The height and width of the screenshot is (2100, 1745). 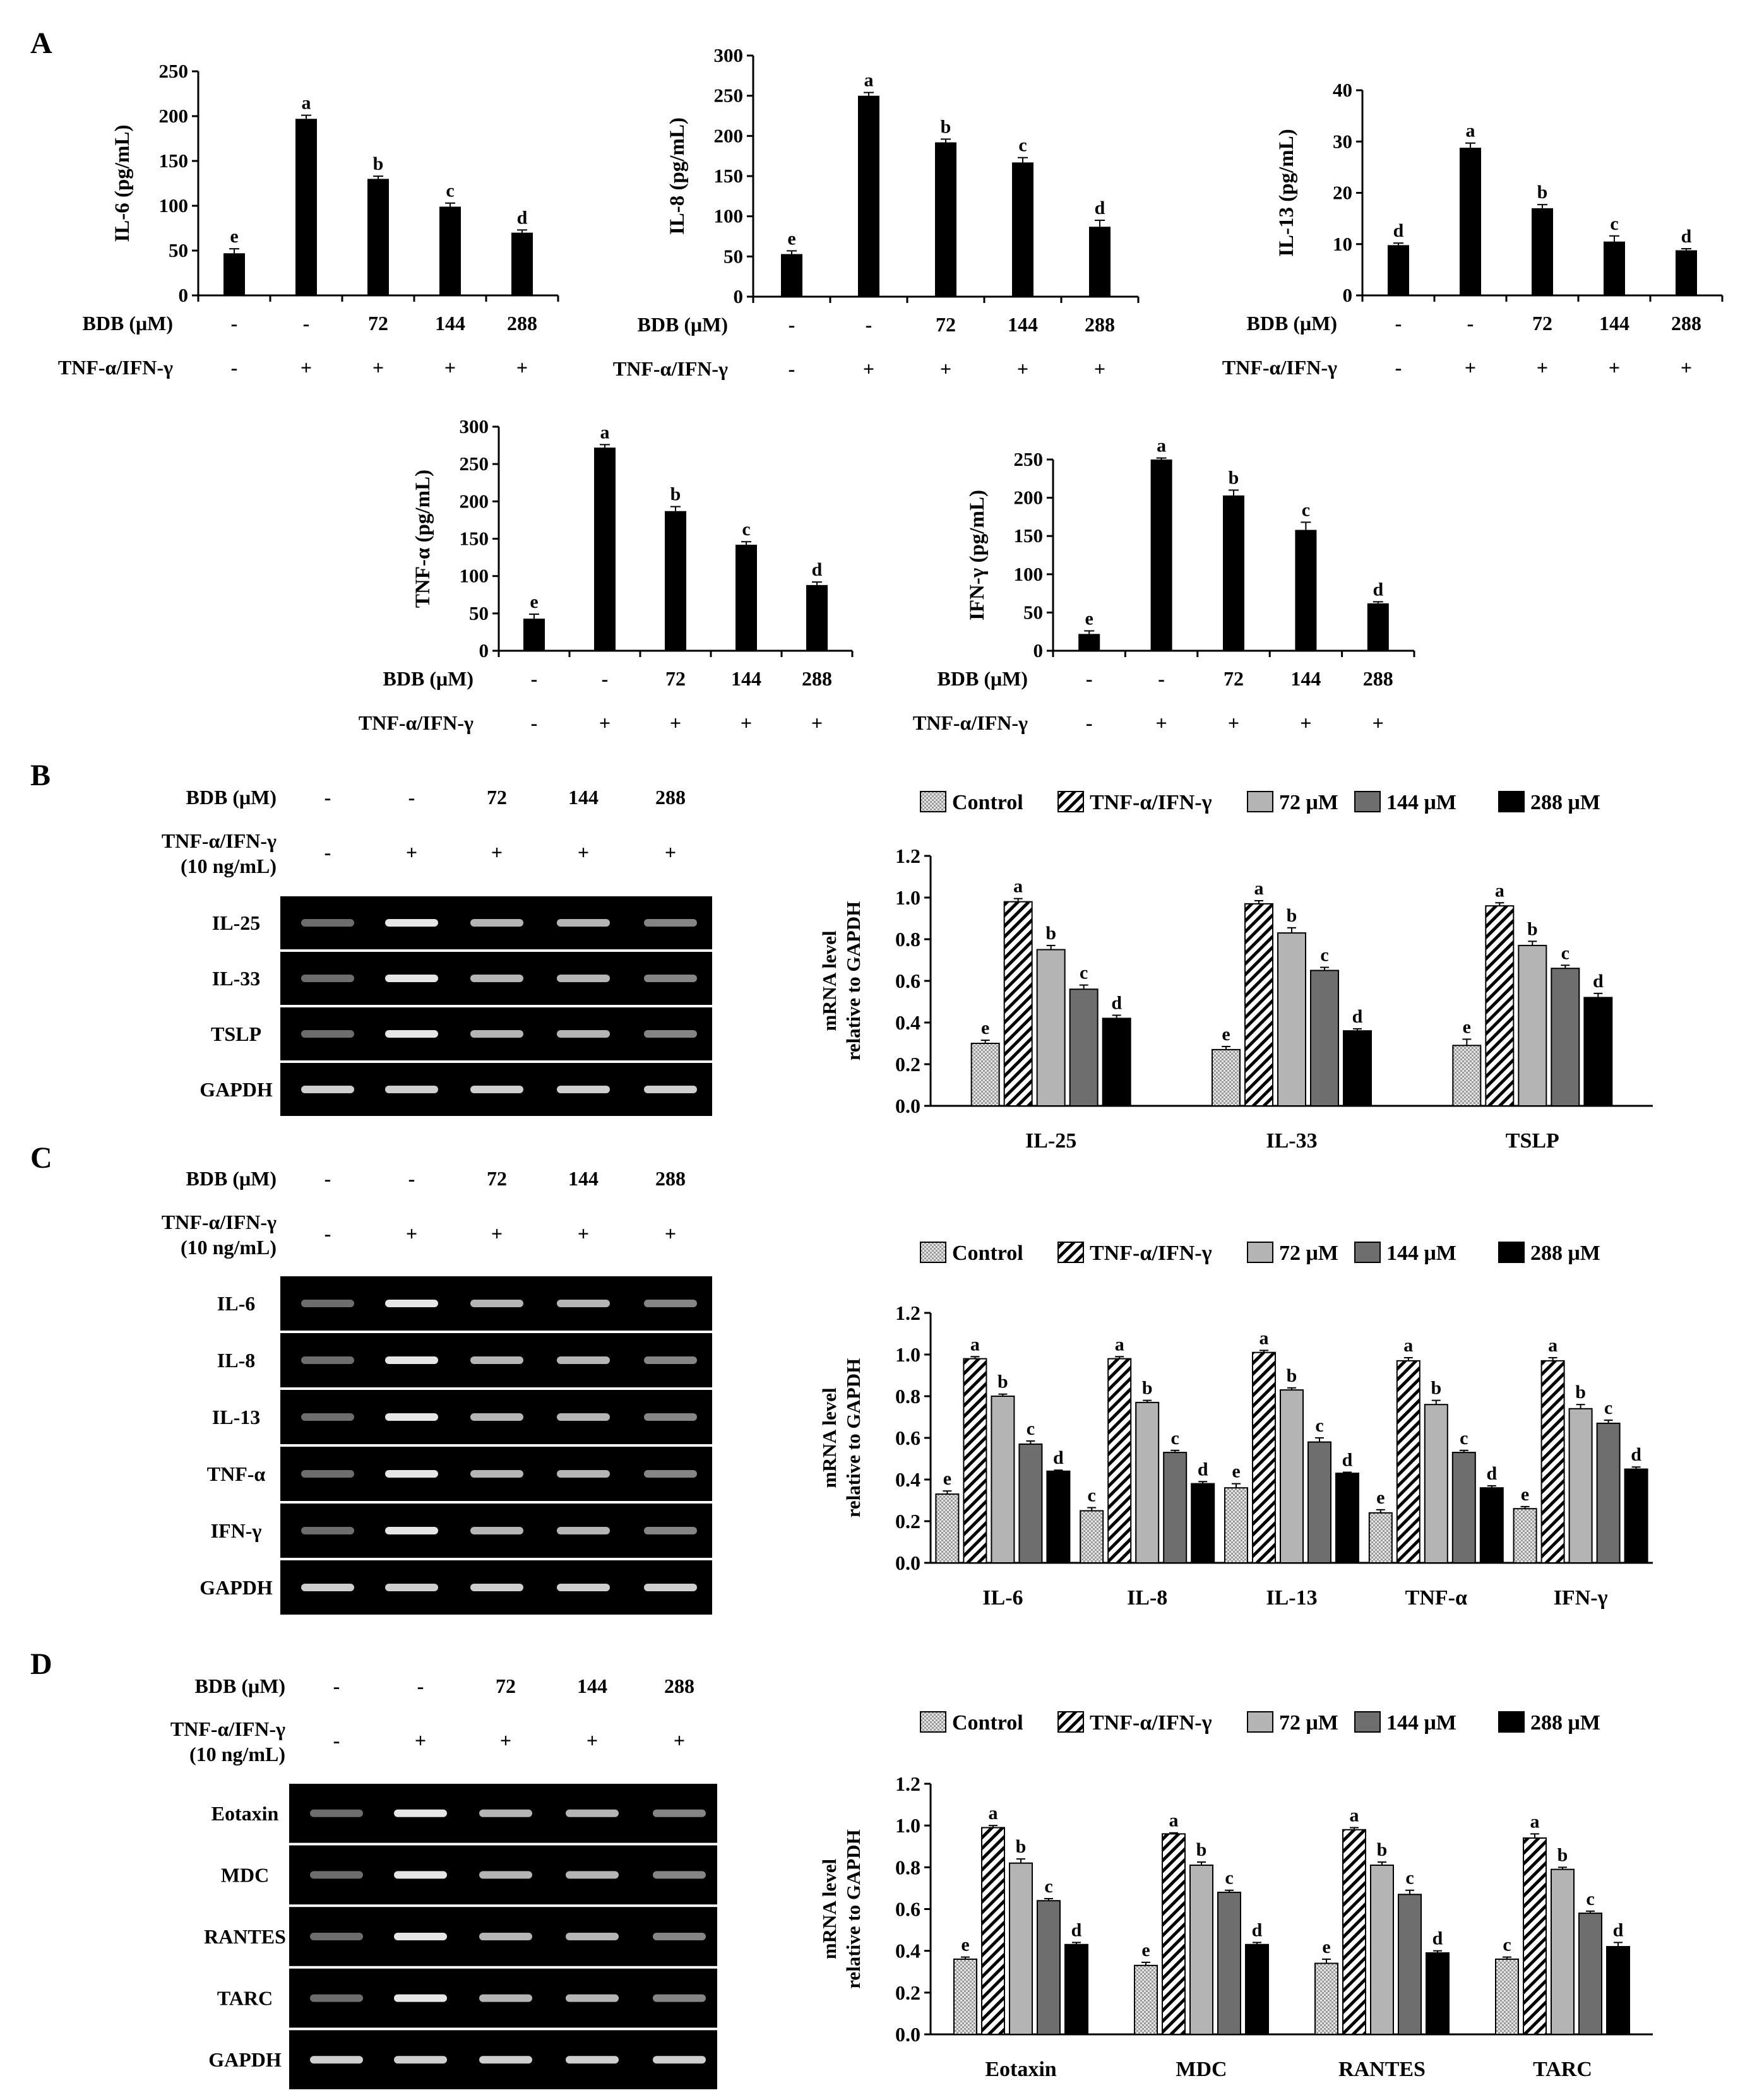 What do you see at coordinates (245, 1874) in the screenshot?
I see `gel-band-label: MDC` at bounding box center [245, 1874].